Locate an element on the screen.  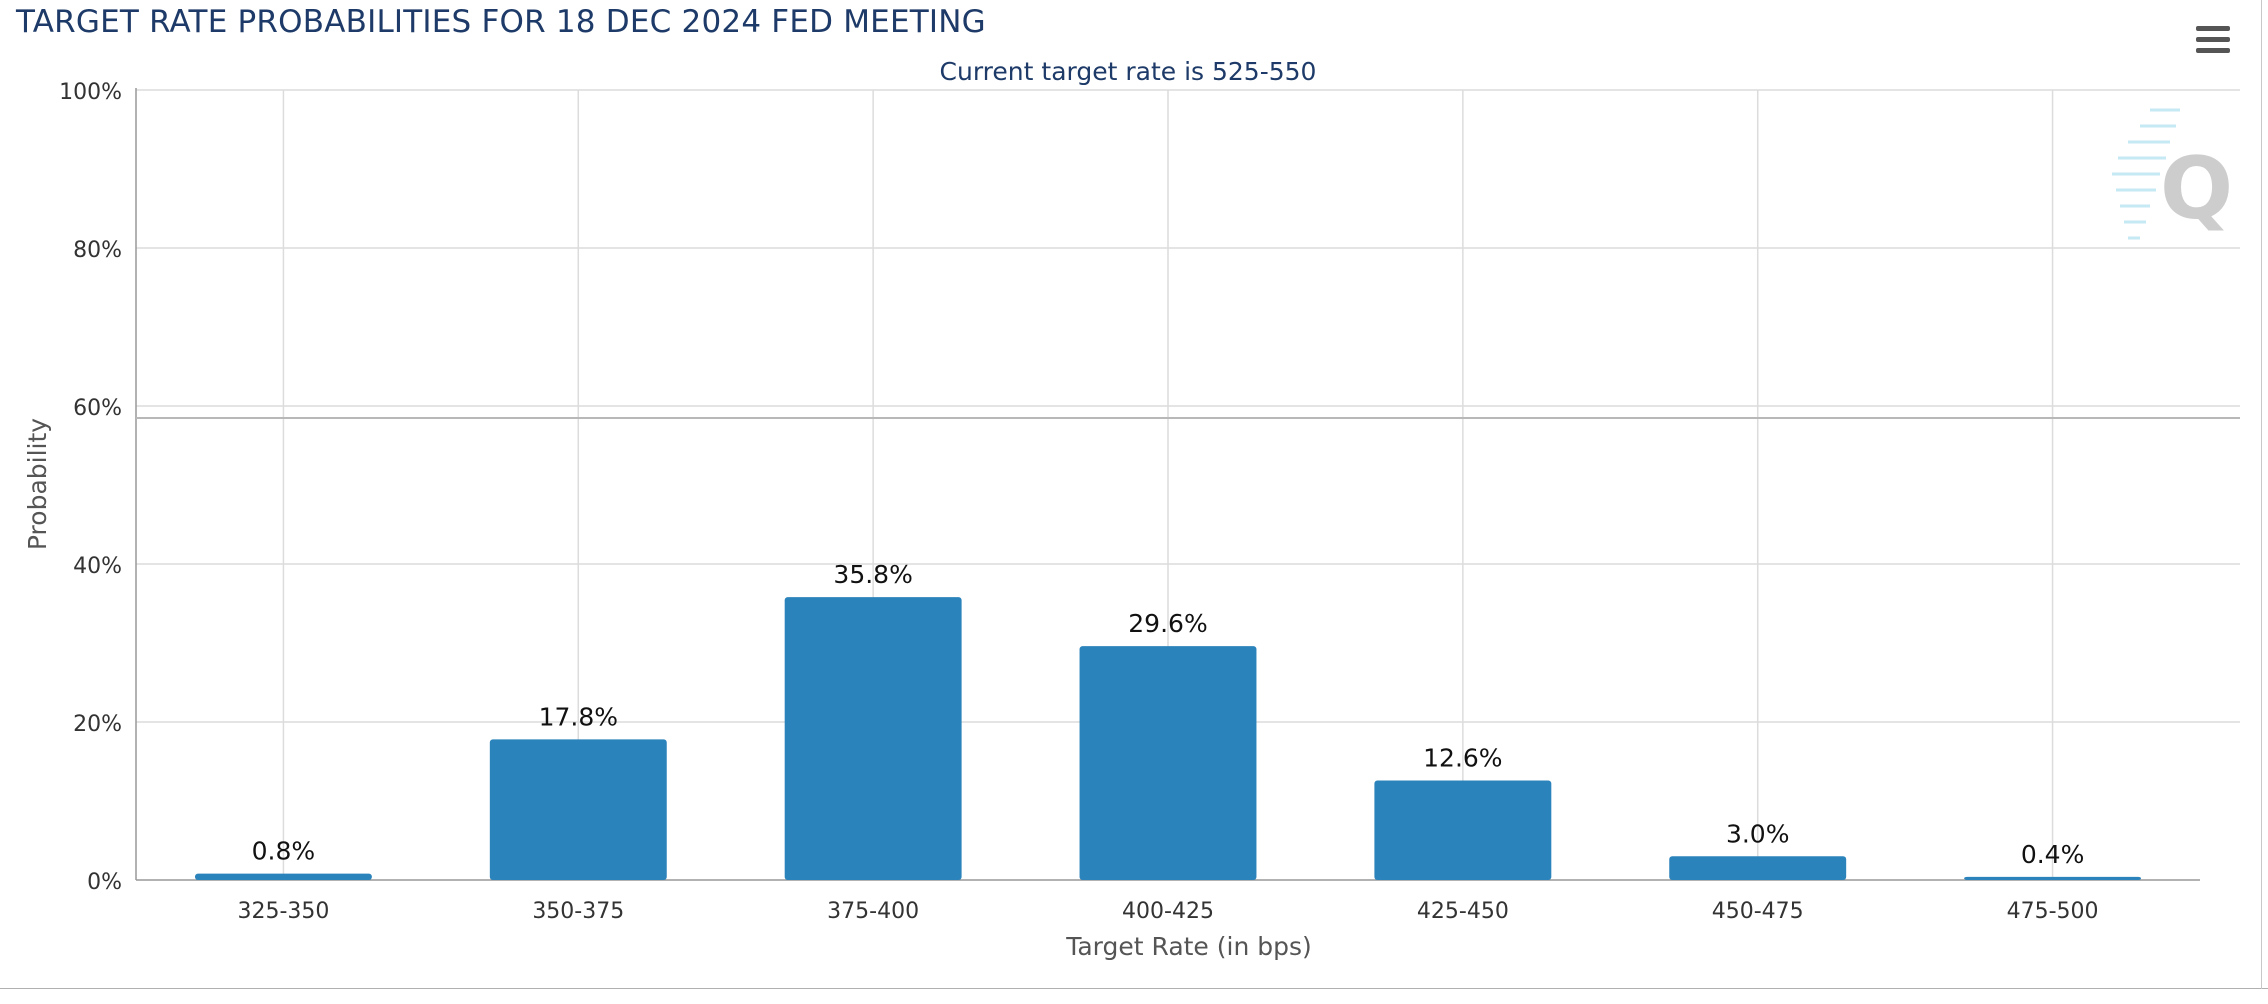
y-tick-label: 60% is located at coordinates (97, 408).